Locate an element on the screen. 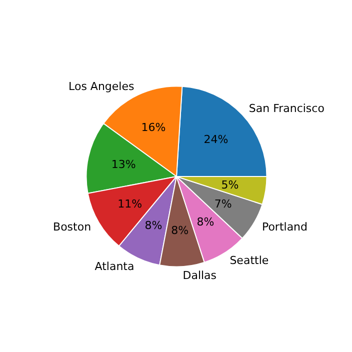 This screenshot has width=352, height=352. slice-label: Los Angeles is located at coordinates (101, 87).